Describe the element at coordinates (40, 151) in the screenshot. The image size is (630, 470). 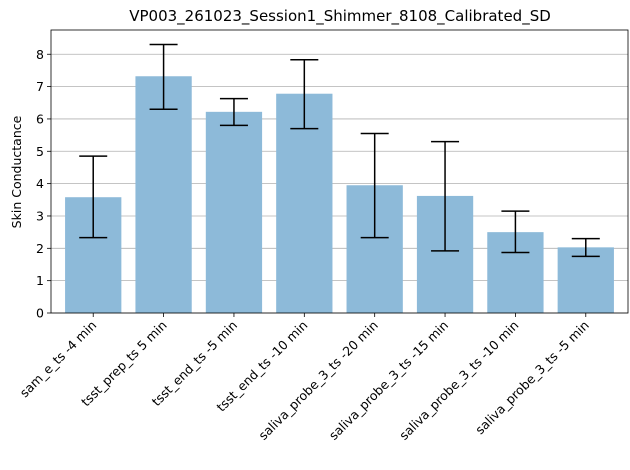
I see `y-tick-label: 5` at that location.